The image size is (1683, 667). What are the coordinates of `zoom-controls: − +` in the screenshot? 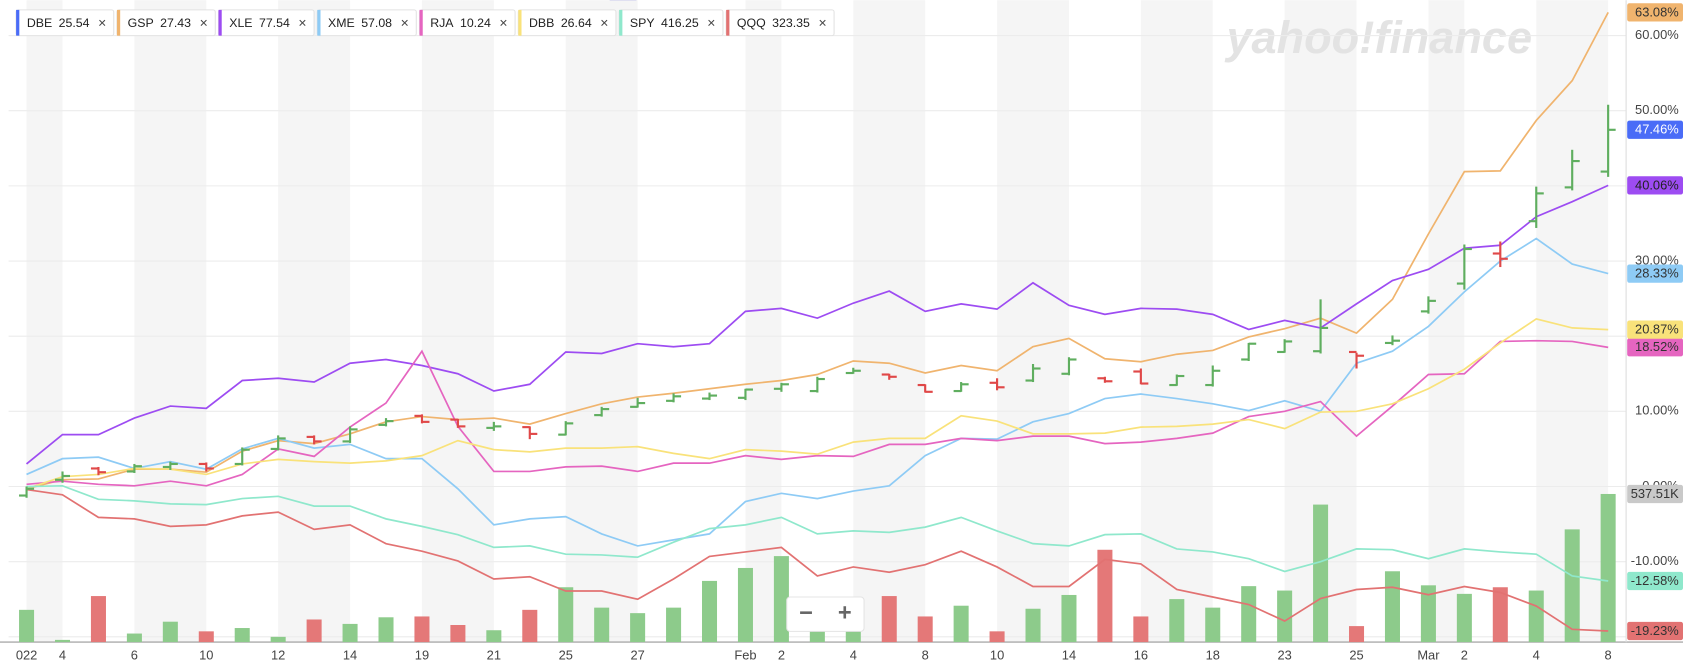 It's located at (825, 614).